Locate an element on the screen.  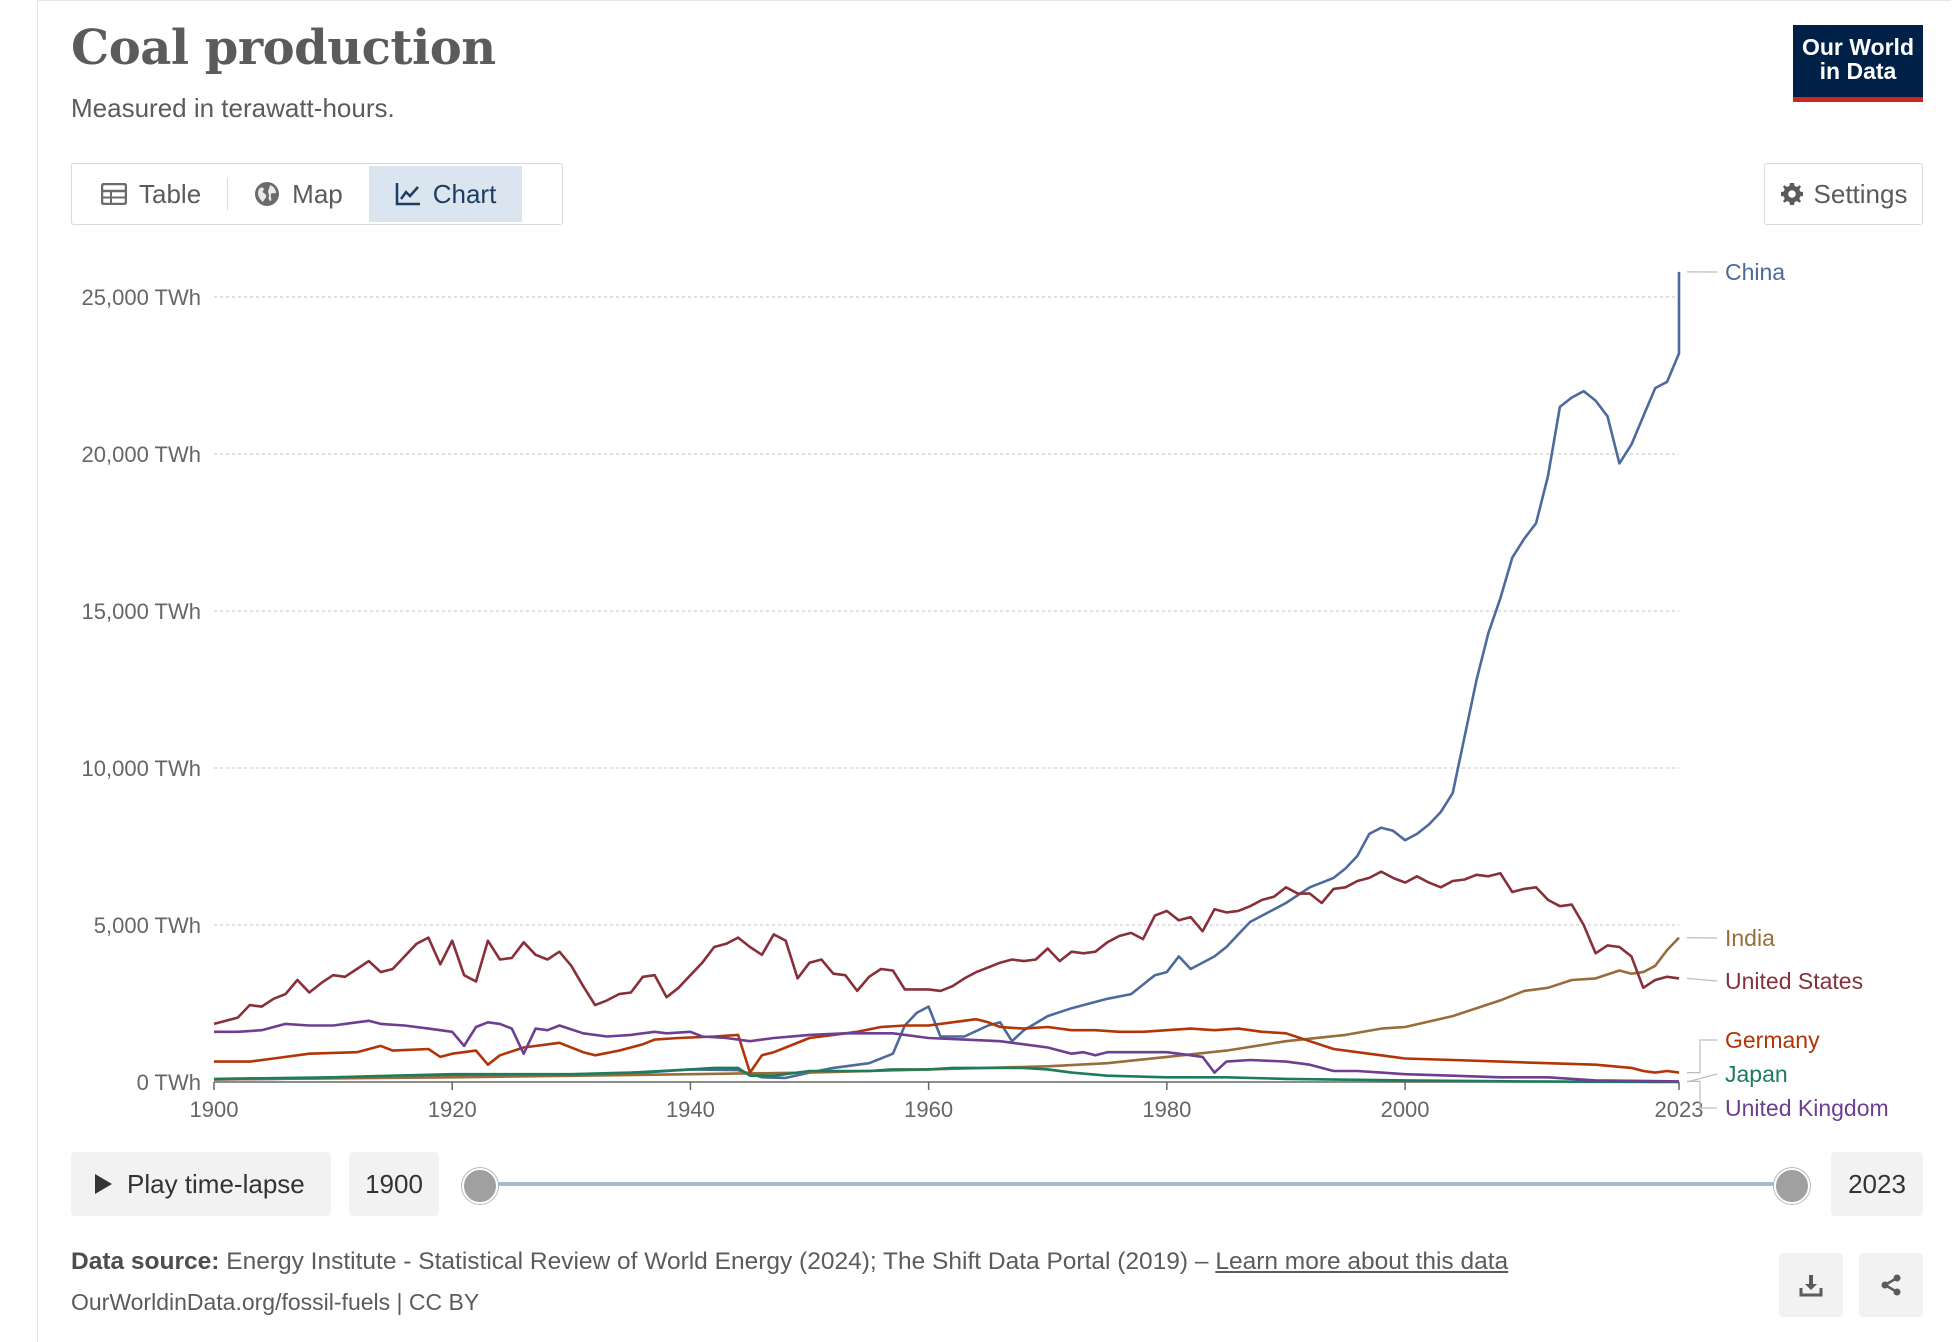
x-axis: 1900 1920 1940 1960 1980 2000 2023 is located at coordinates (947, 1102).